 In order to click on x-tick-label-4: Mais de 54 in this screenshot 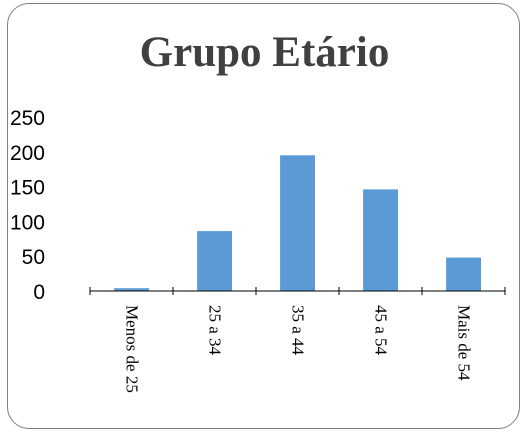, I will do `click(464, 343)`.